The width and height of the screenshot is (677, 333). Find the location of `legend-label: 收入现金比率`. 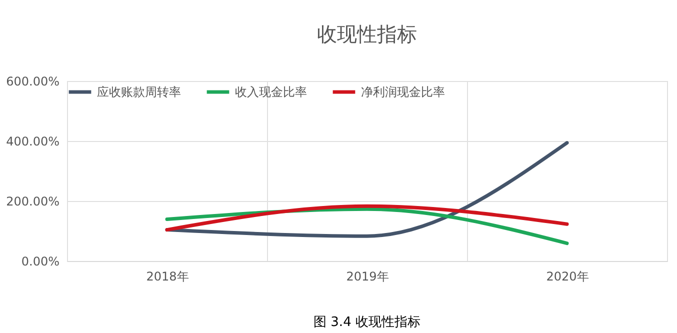

legend-label: 收入现金比率 is located at coordinates (271, 92).